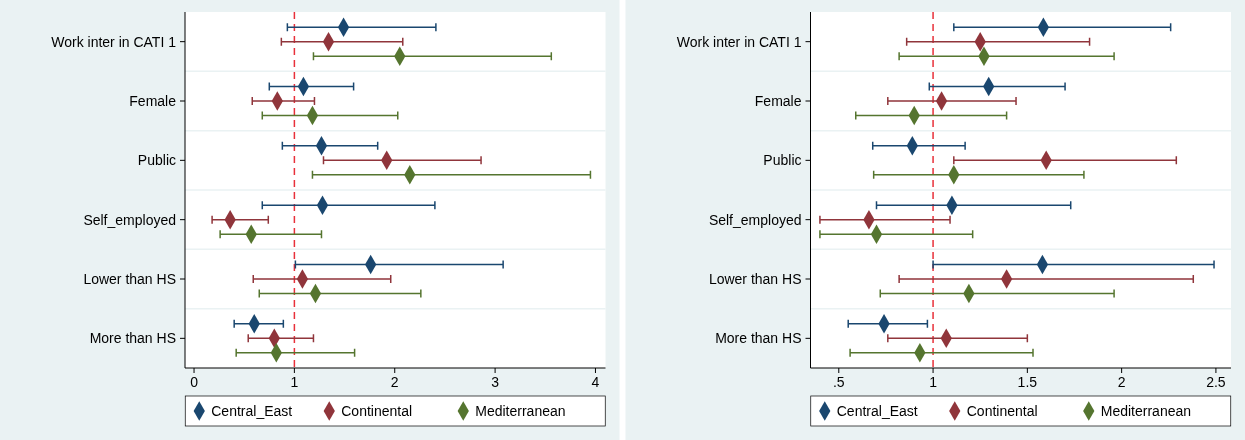 This screenshot has height=440, width=1245. Describe the element at coordinates (838, 382) in the screenshot. I see `x-tick-label: .5` at that location.